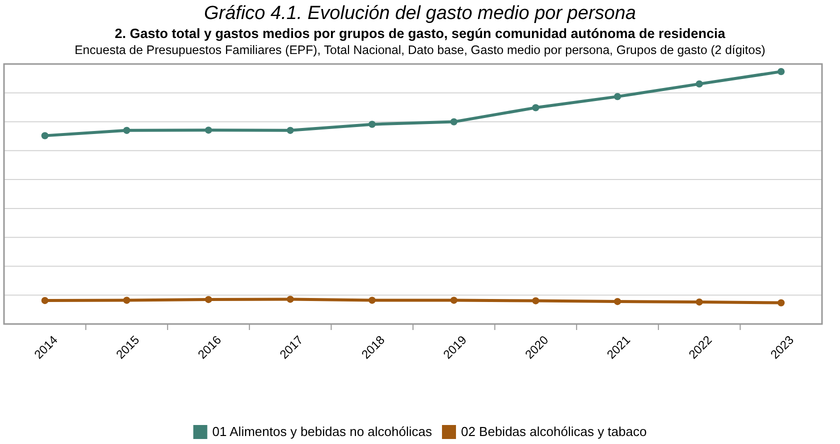 The image size is (840, 444). Describe the element at coordinates (322, 431) in the screenshot. I see `legend-label: 01 Alimentos y bebidas no alcohólicas` at that location.